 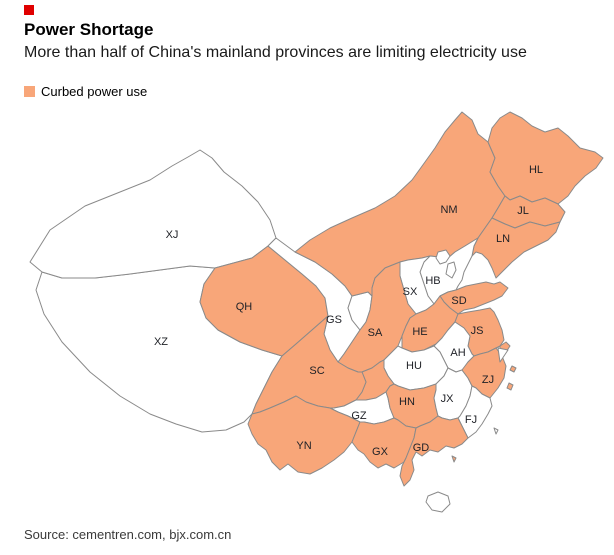 I want to click on province-YN, so click(x=304, y=435).